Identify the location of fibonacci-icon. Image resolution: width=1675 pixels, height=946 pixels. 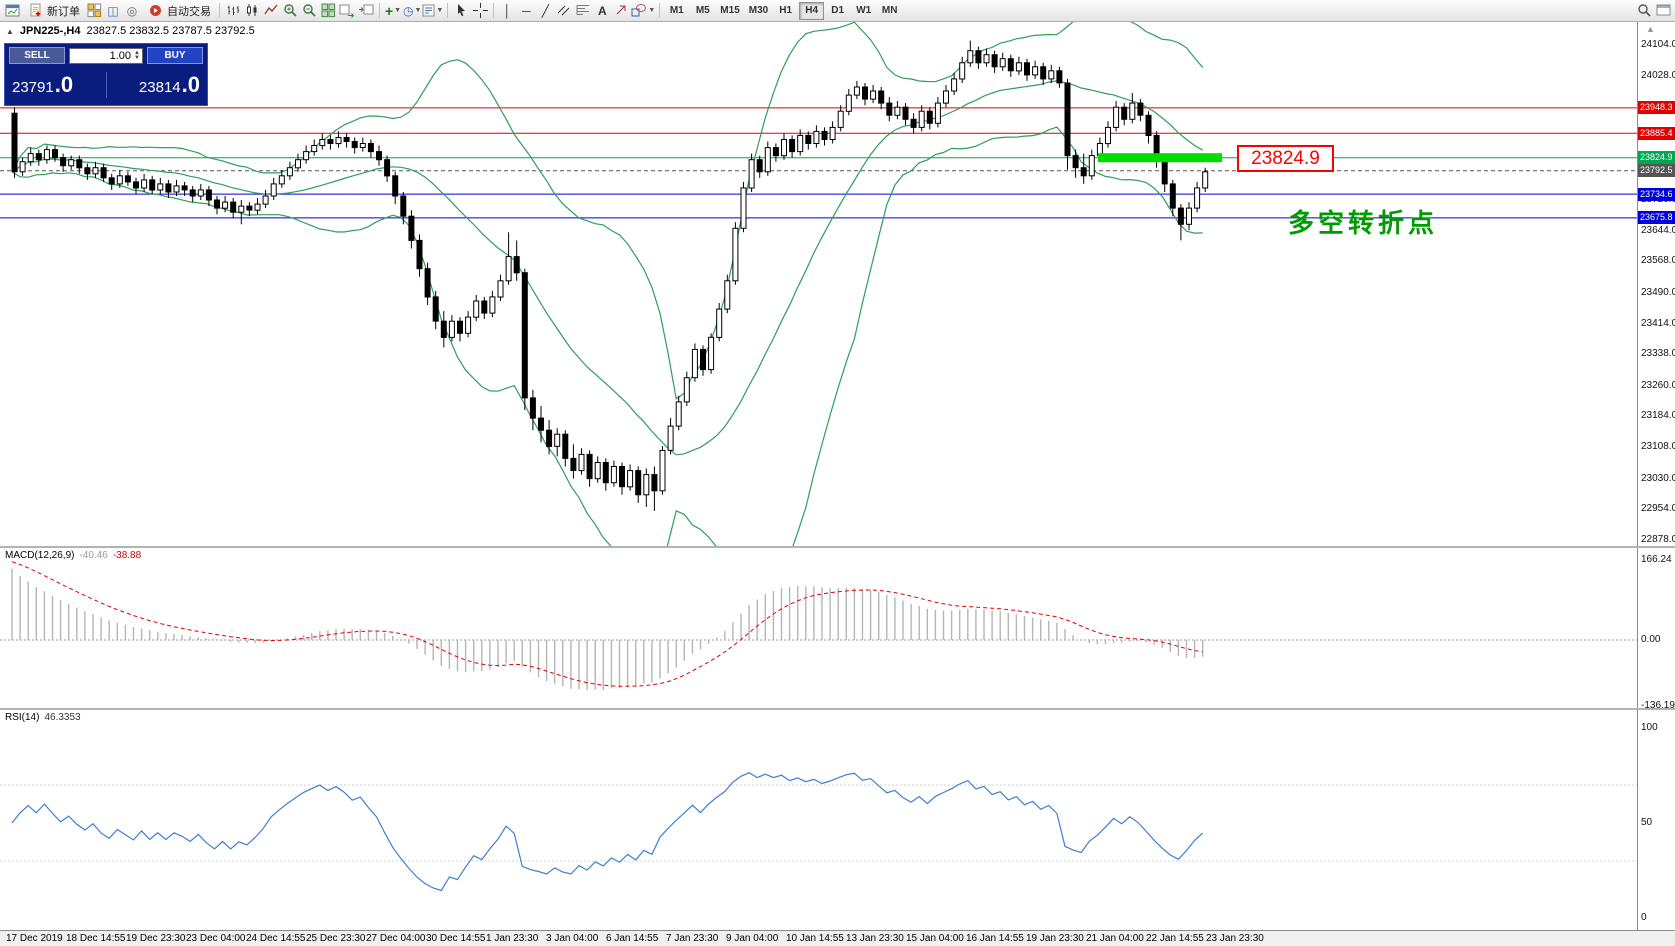
(583, 11).